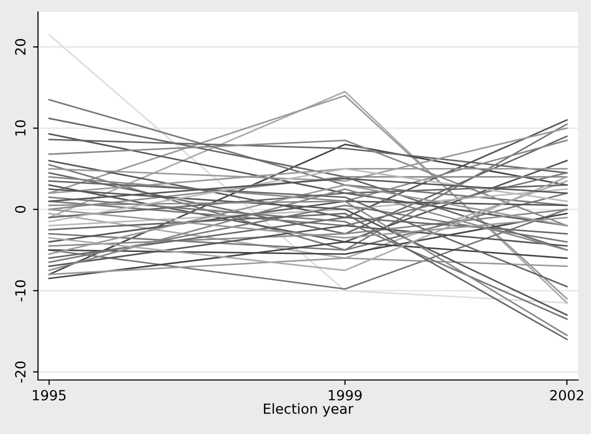 The width and height of the screenshot is (591, 434). I want to click on y-tick-label: -10, so click(20, 291).